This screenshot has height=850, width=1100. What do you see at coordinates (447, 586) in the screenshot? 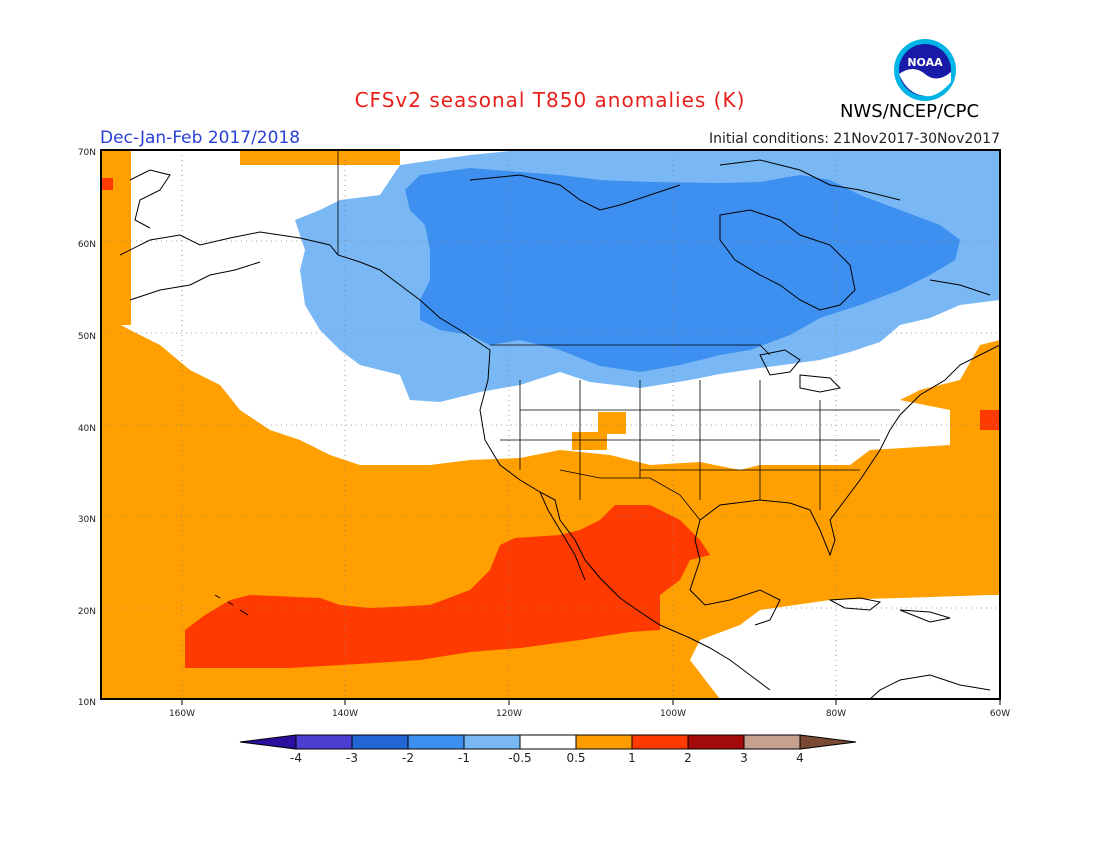
I see `strong-warm-anomaly-region` at bounding box center [447, 586].